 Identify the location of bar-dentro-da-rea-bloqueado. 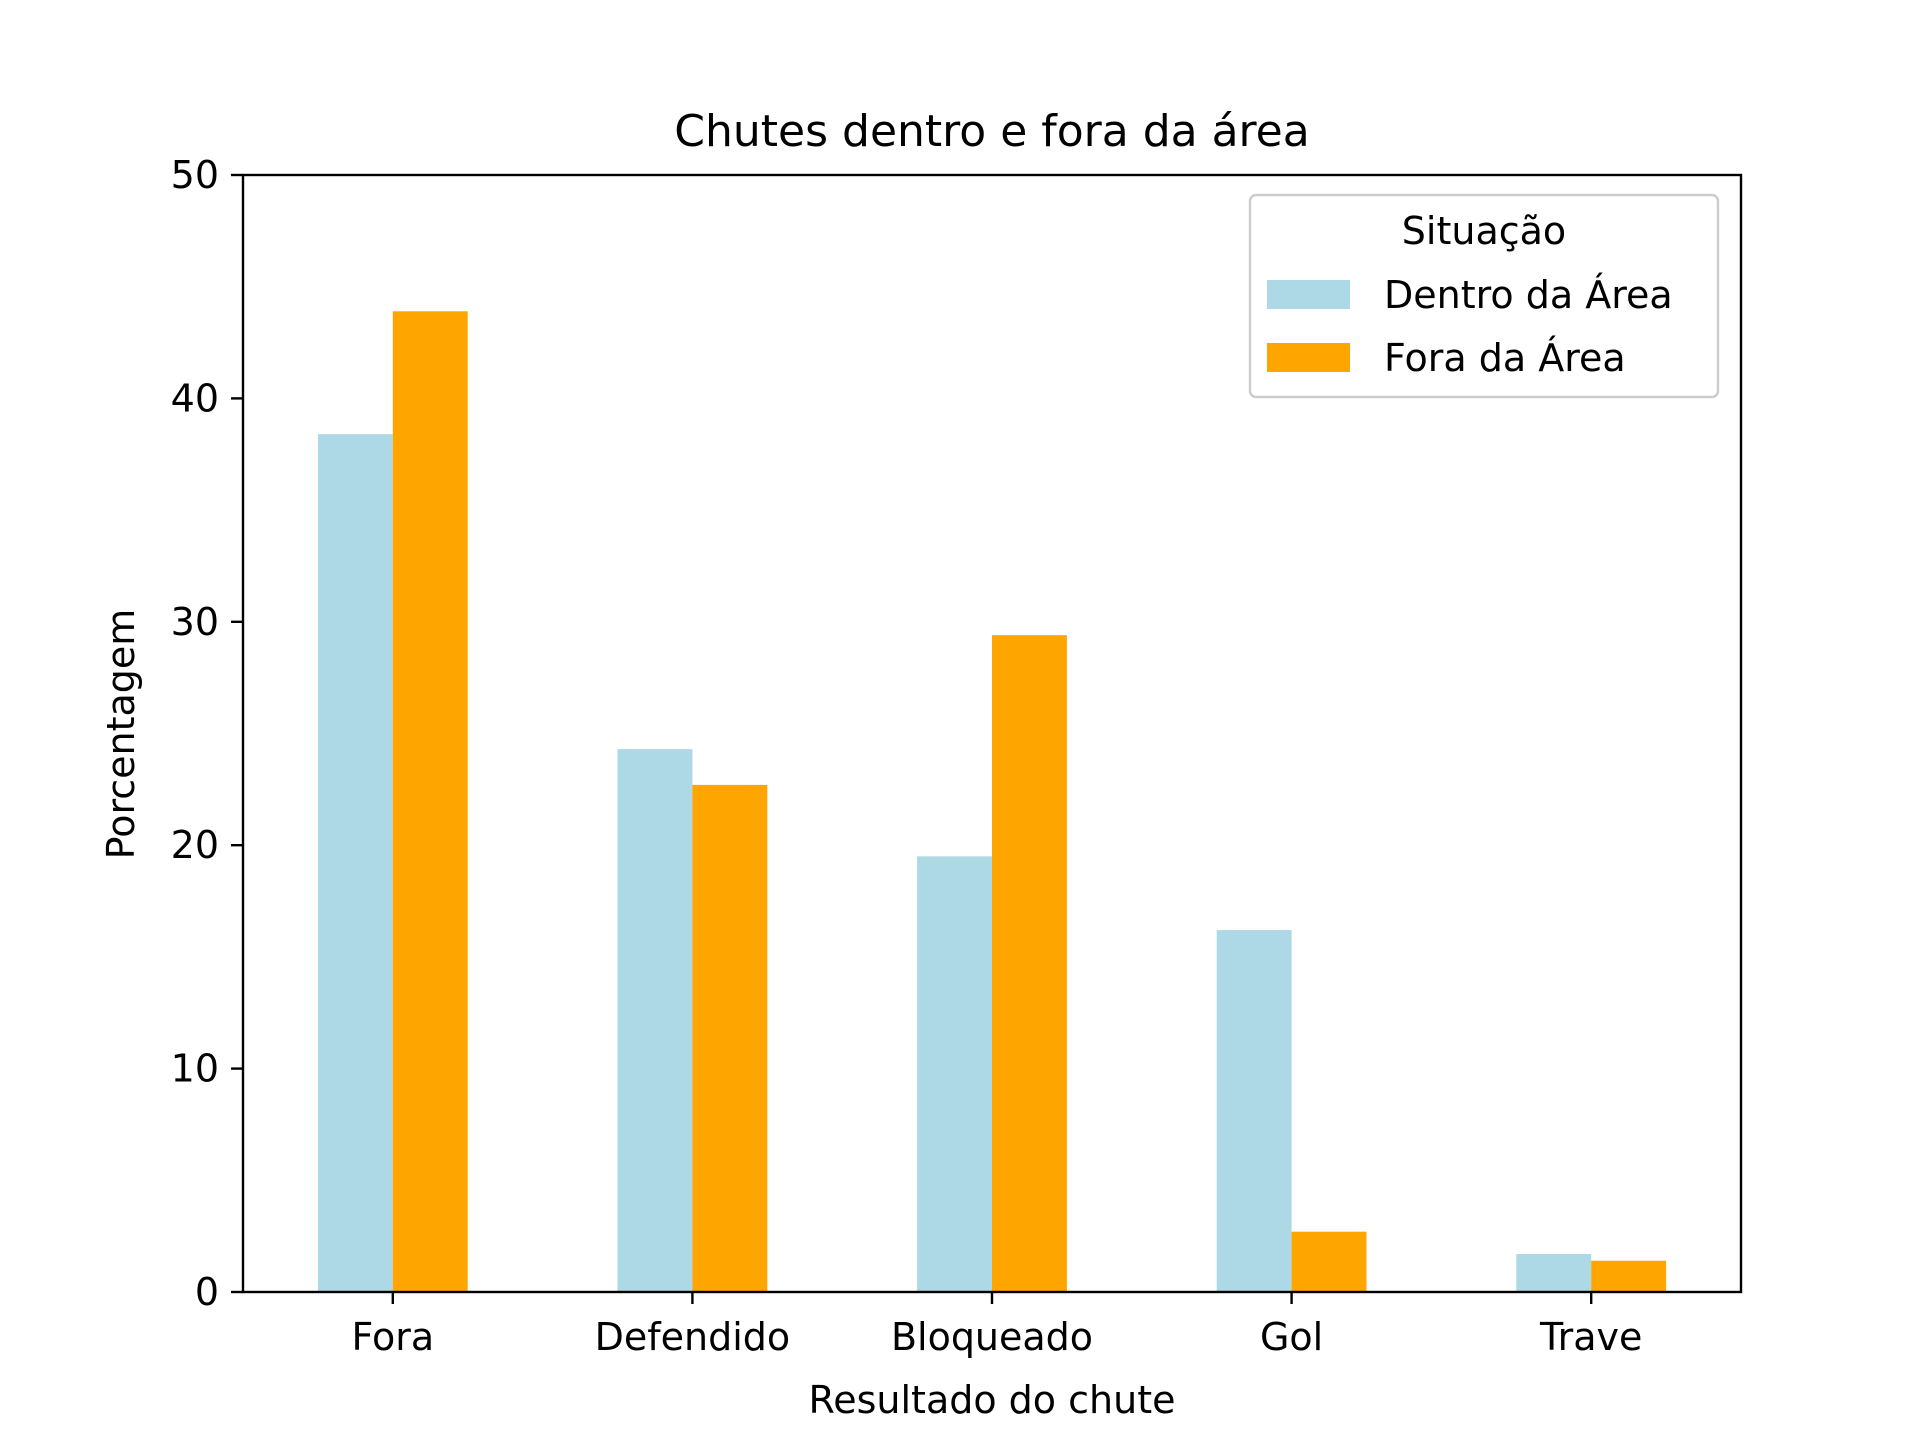
(954, 1074).